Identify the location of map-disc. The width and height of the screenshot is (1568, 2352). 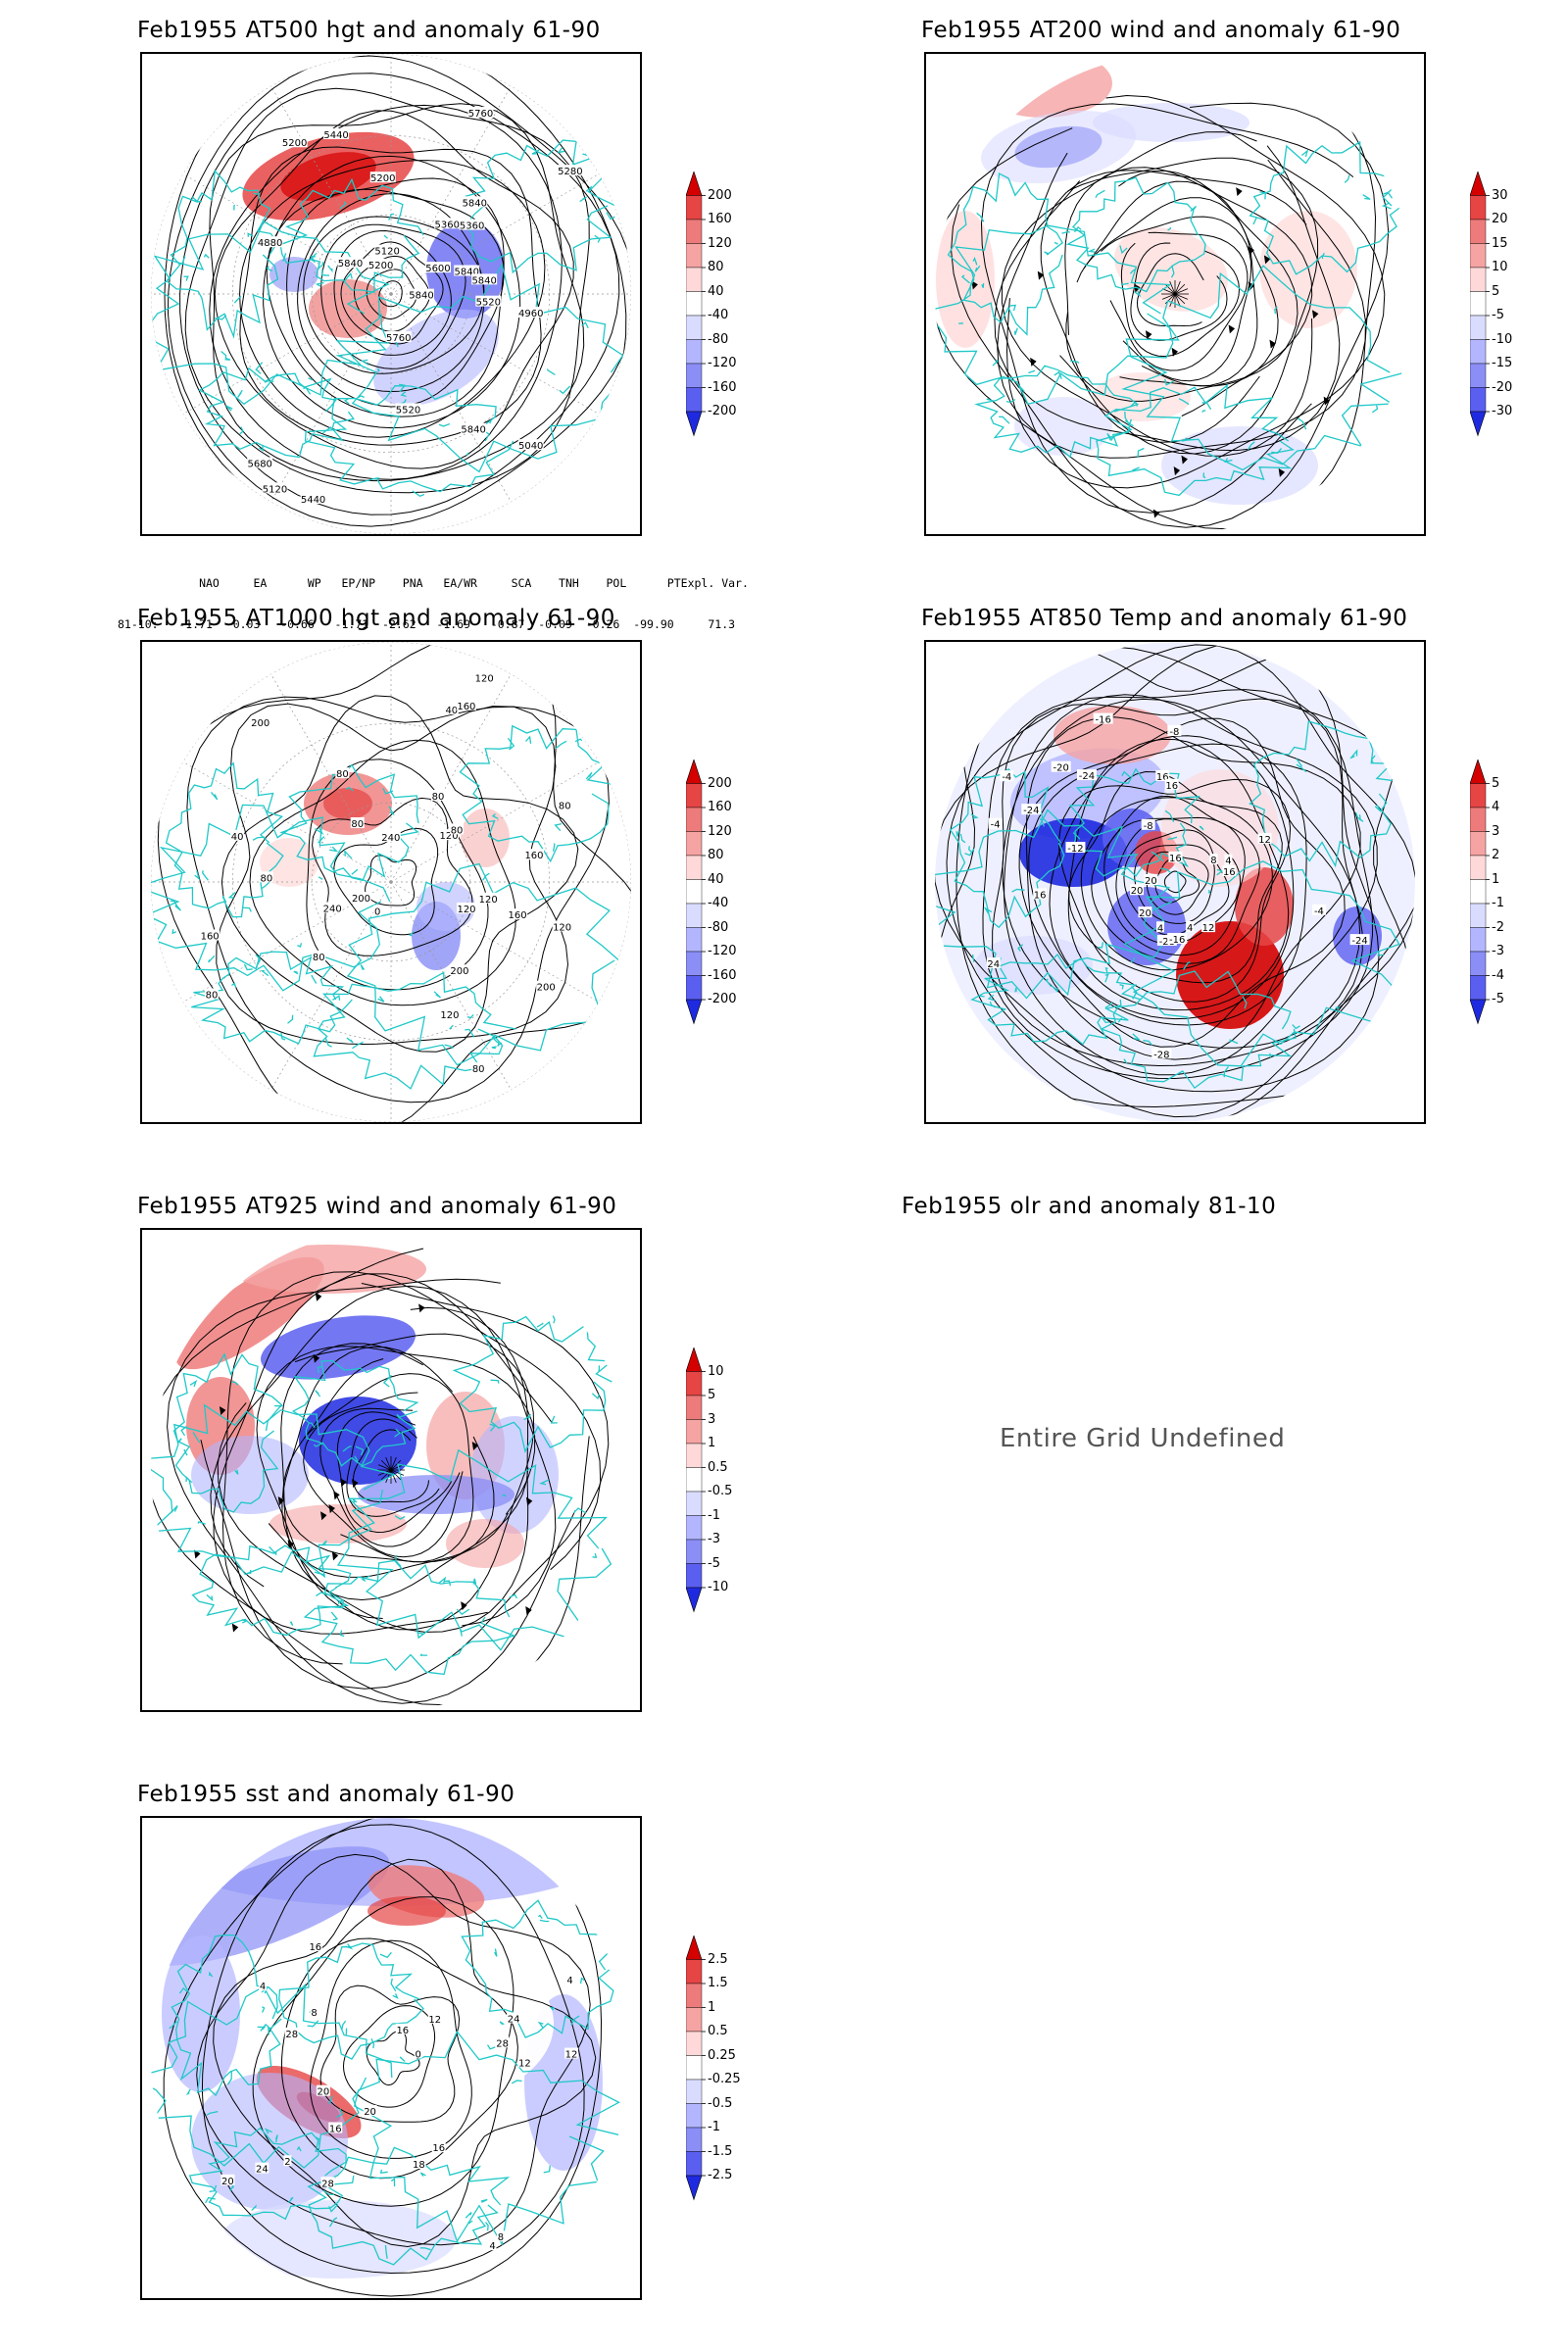
(1175, 294).